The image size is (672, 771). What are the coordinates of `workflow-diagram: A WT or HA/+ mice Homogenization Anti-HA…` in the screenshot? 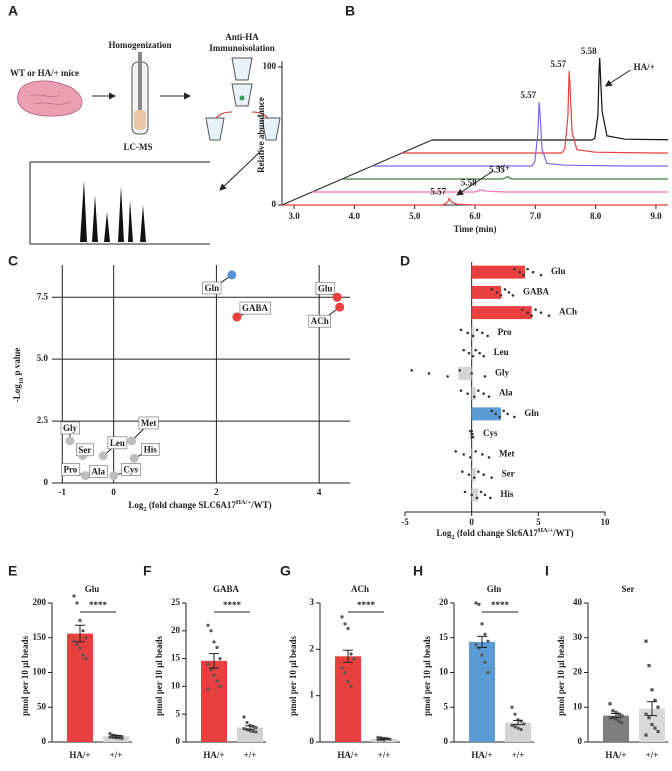 It's located at (144, 124).